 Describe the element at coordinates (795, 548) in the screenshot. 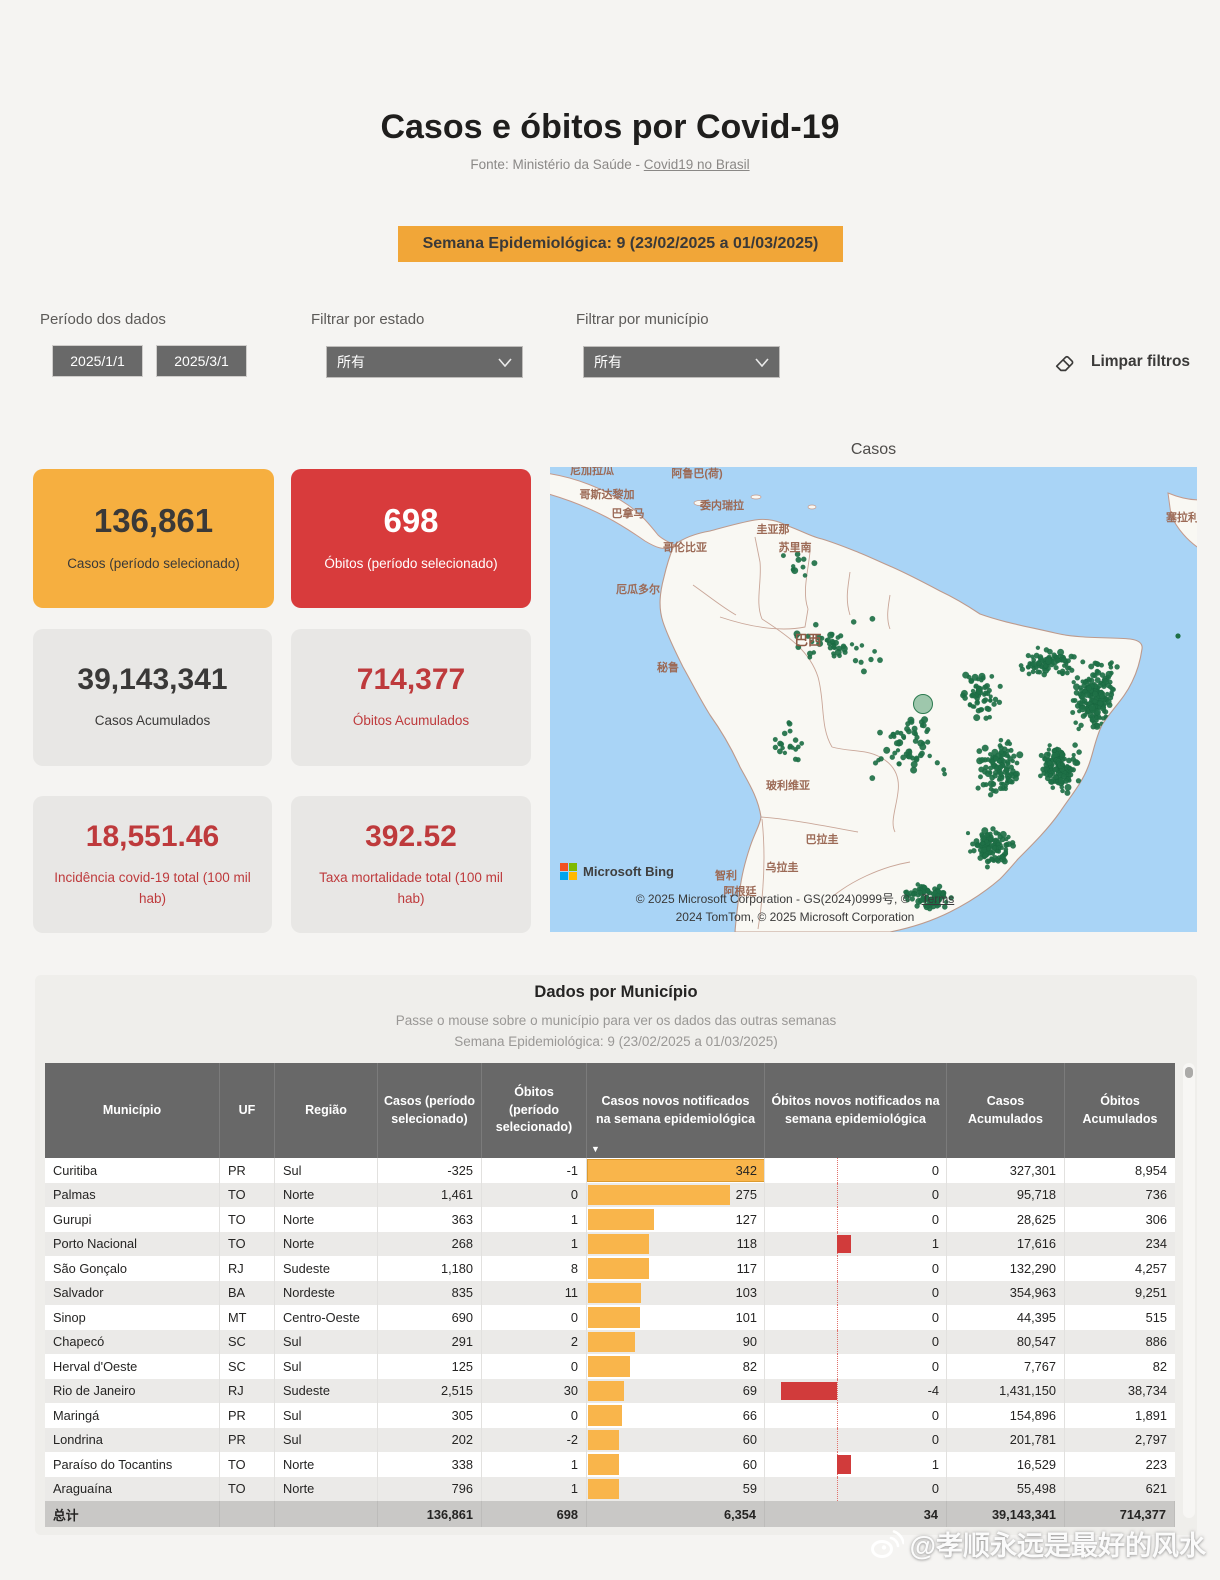

I see `map-country-label: 苏里南` at that location.